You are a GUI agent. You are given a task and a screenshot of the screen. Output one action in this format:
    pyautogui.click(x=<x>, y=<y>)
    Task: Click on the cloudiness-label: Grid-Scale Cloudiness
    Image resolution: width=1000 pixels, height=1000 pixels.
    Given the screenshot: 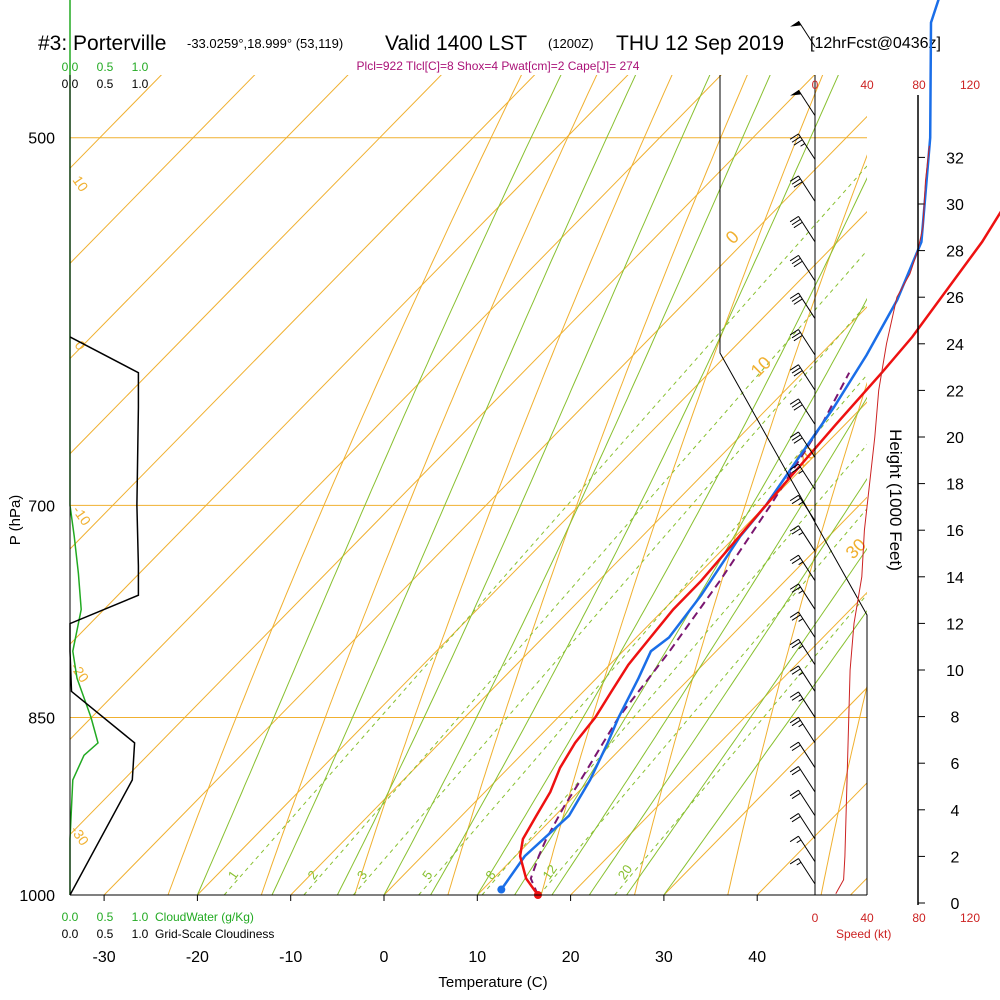 What is the action you would take?
    pyautogui.click(x=214, y=934)
    